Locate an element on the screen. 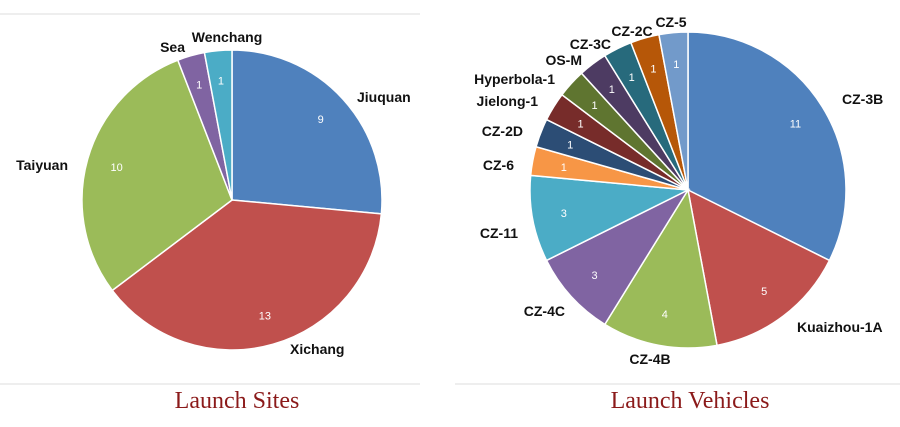  category-label-xichang: Xichang is located at coordinates (317, 349).